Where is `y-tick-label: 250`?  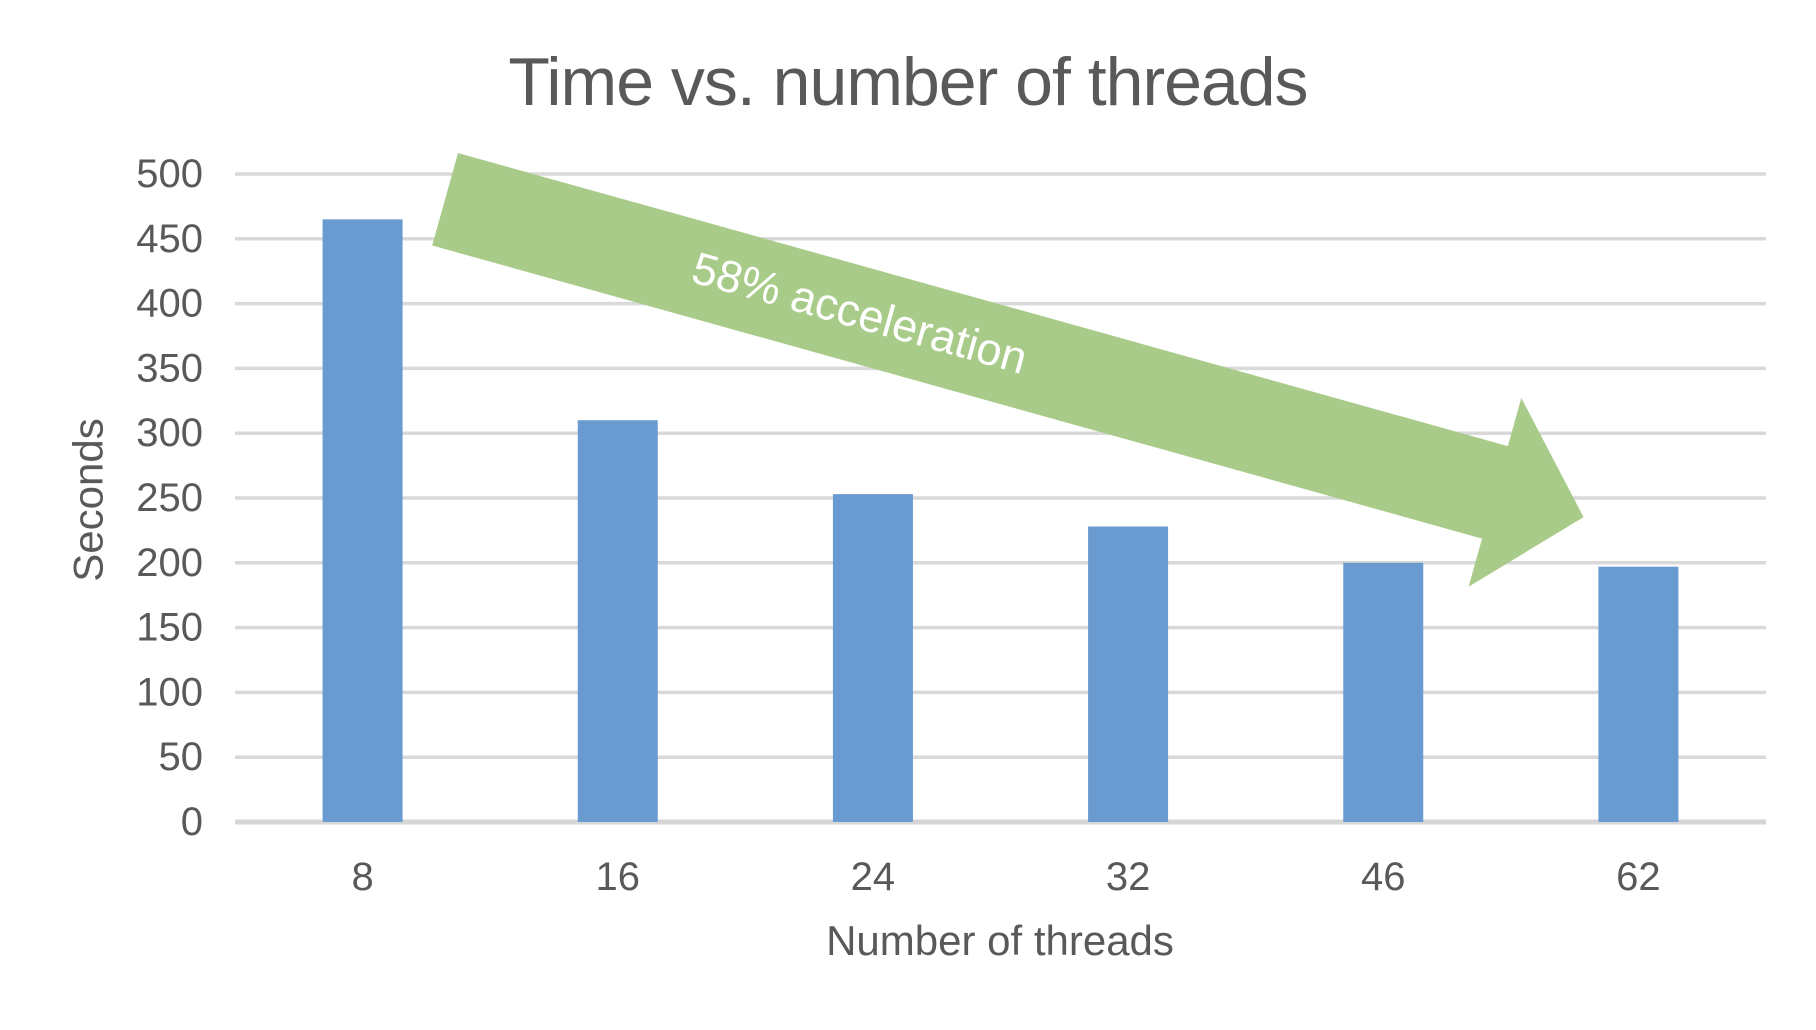
y-tick-label: 250 is located at coordinates (169, 498).